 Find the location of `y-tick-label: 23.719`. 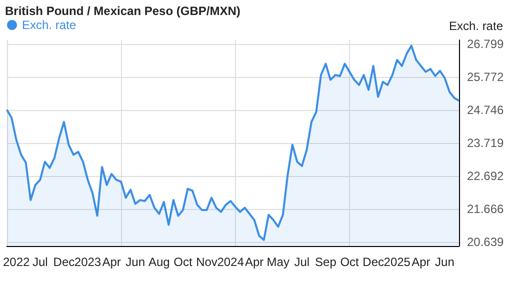

y-tick-label: 23.719 is located at coordinates (485, 143).